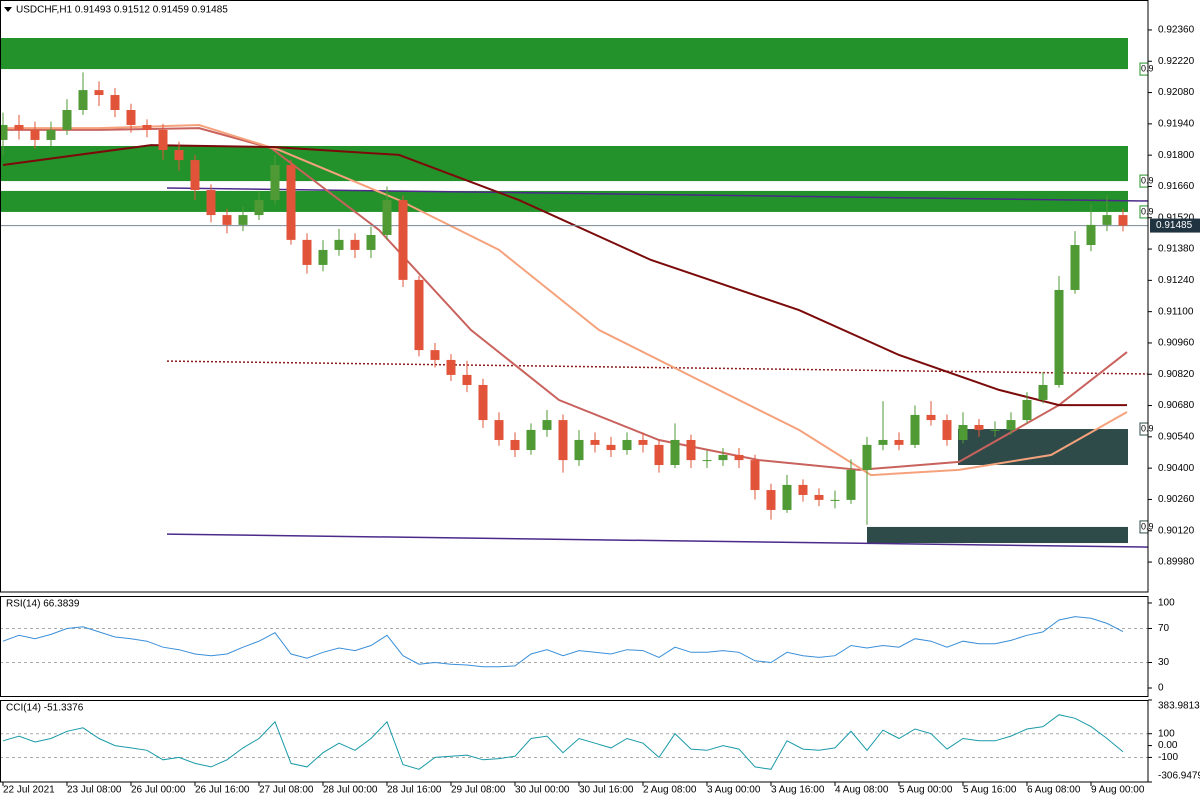 This screenshot has height=800, width=1200. Describe the element at coordinates (606, 790) in the screenshot. I see `x-tick-label: 30 Jul 16:00` at that location.